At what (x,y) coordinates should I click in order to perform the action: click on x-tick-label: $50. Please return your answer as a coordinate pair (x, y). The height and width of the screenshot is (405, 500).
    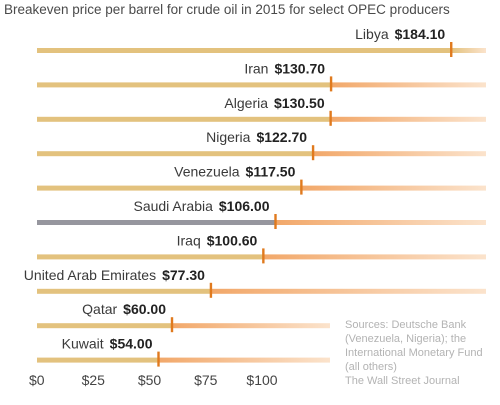
    Looking at the image, I should click on (150, 380).